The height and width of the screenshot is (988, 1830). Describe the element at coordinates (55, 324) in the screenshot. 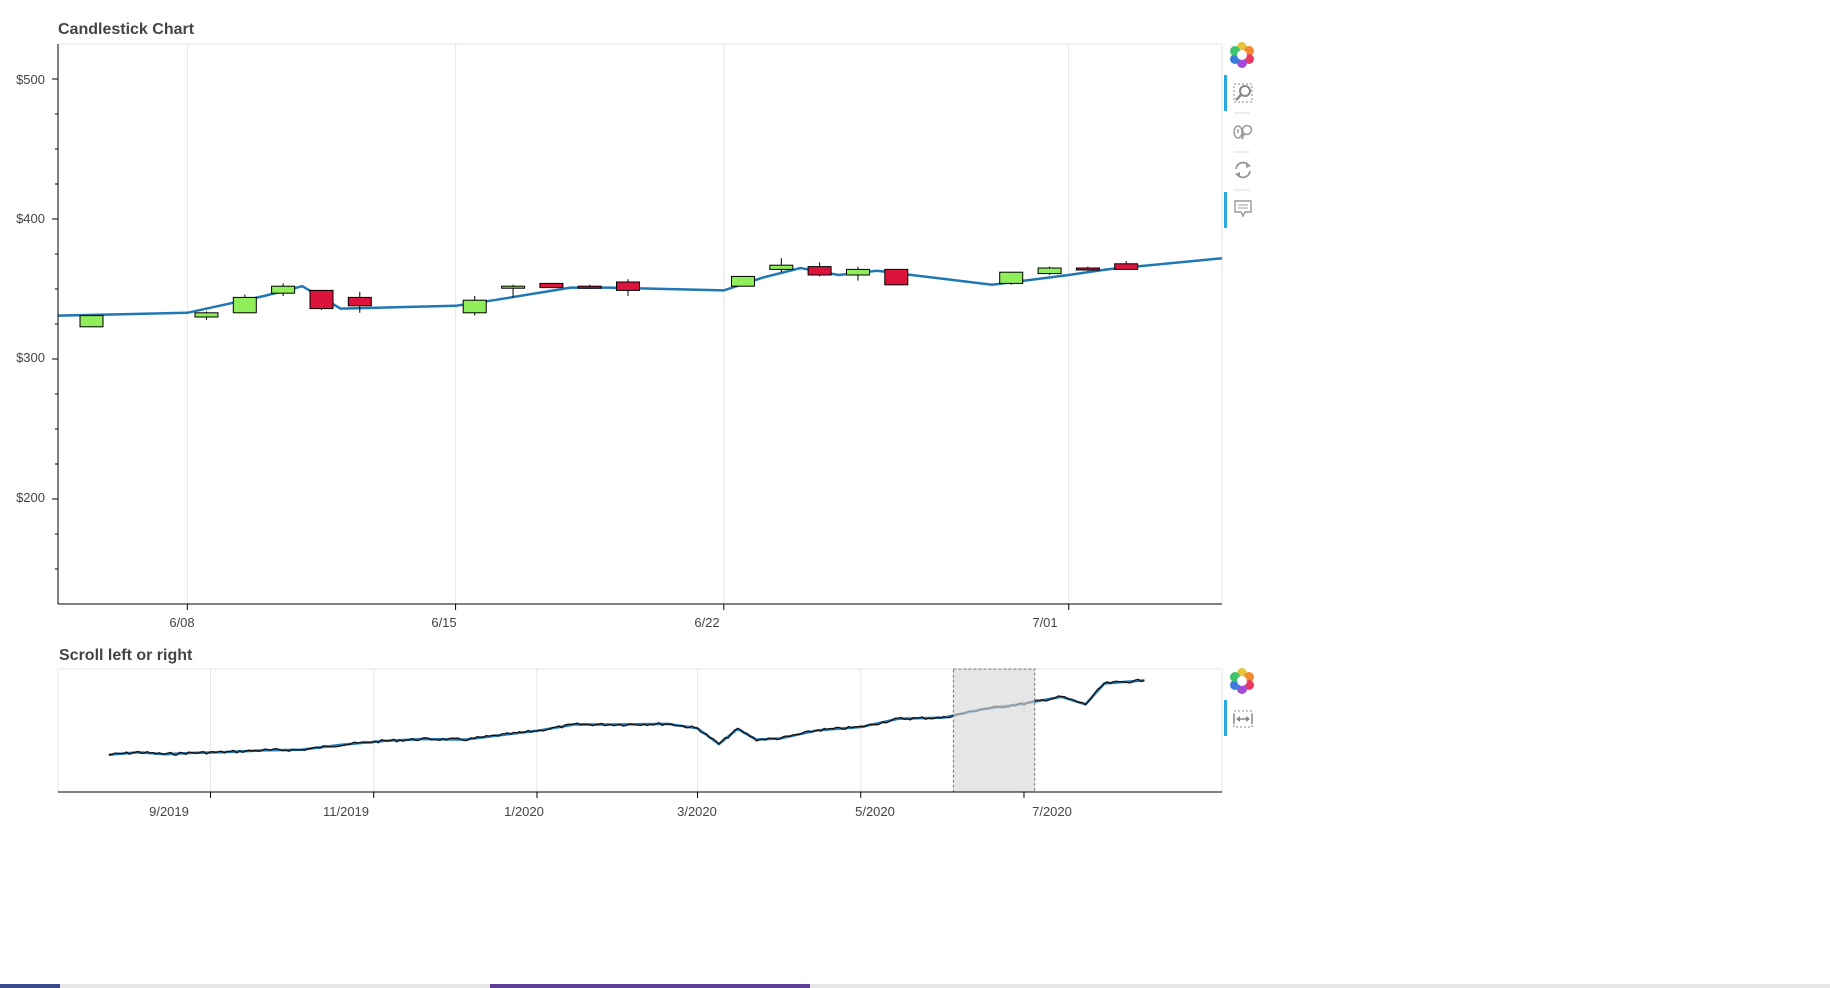

I see `main-y-ticks` at that location.